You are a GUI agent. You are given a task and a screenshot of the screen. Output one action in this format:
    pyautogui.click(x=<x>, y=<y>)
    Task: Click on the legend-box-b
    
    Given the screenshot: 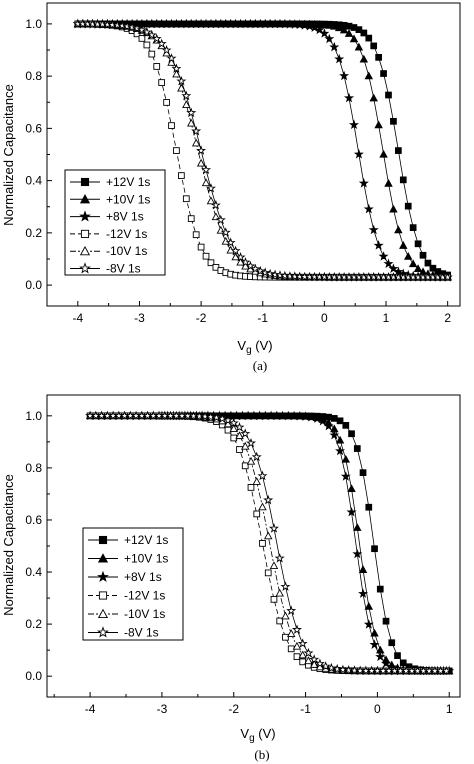 What is the action you would take?
    pyautogui.click(x=133, y=584)
    